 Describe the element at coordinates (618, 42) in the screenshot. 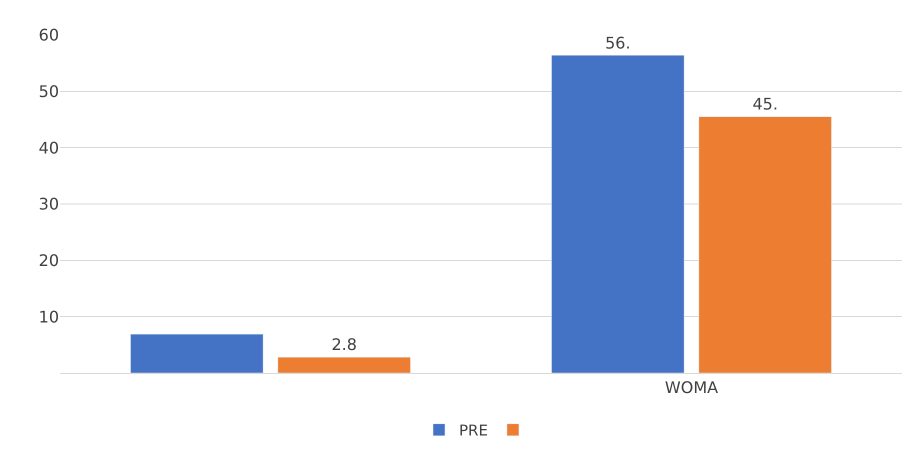

I see `data-label: 56.` at that location.